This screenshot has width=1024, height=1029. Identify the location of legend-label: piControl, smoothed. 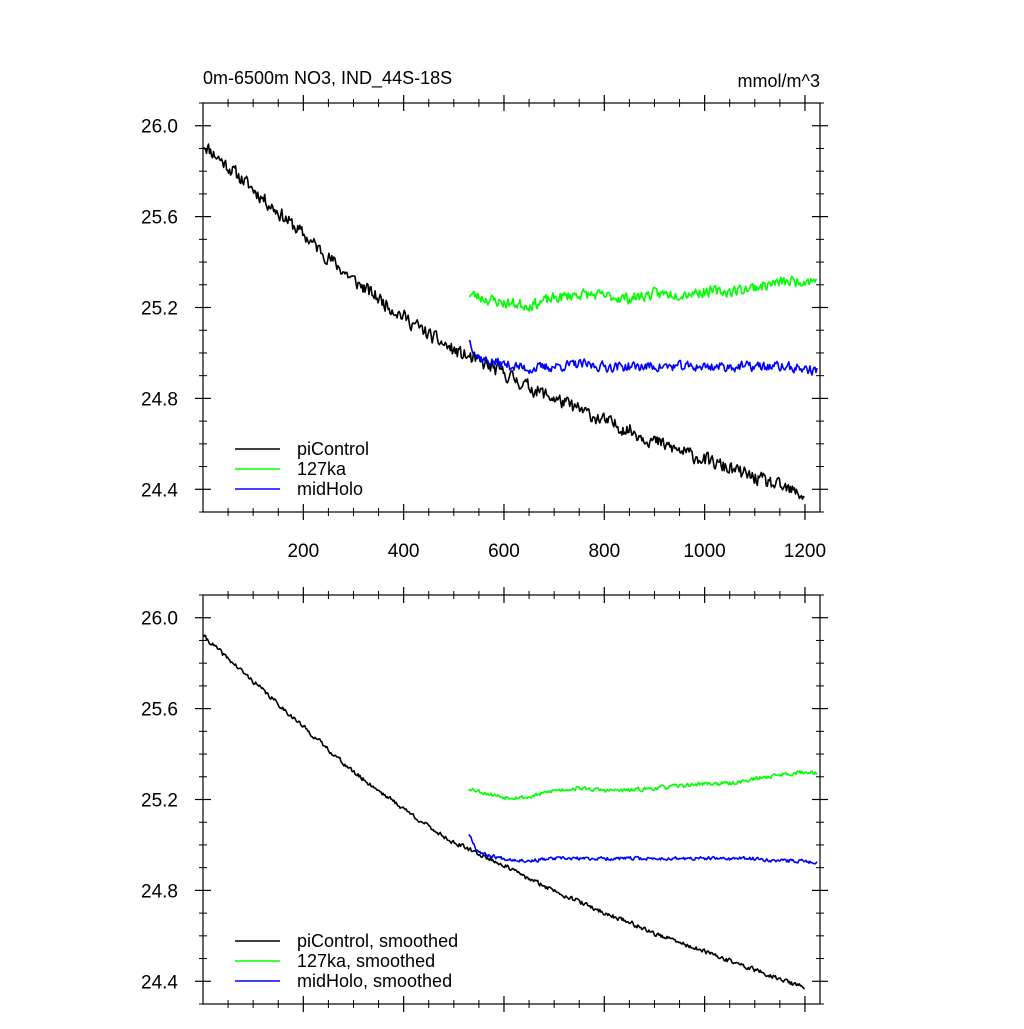
(377, 941).